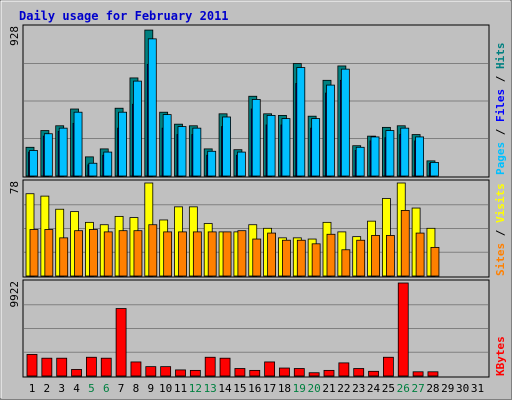 This screenshot has height=400, width=512. Describe the element at coordinates (124, 16) in the screenshot. I see `chart-title: Daily usage for February 2011` at that location.